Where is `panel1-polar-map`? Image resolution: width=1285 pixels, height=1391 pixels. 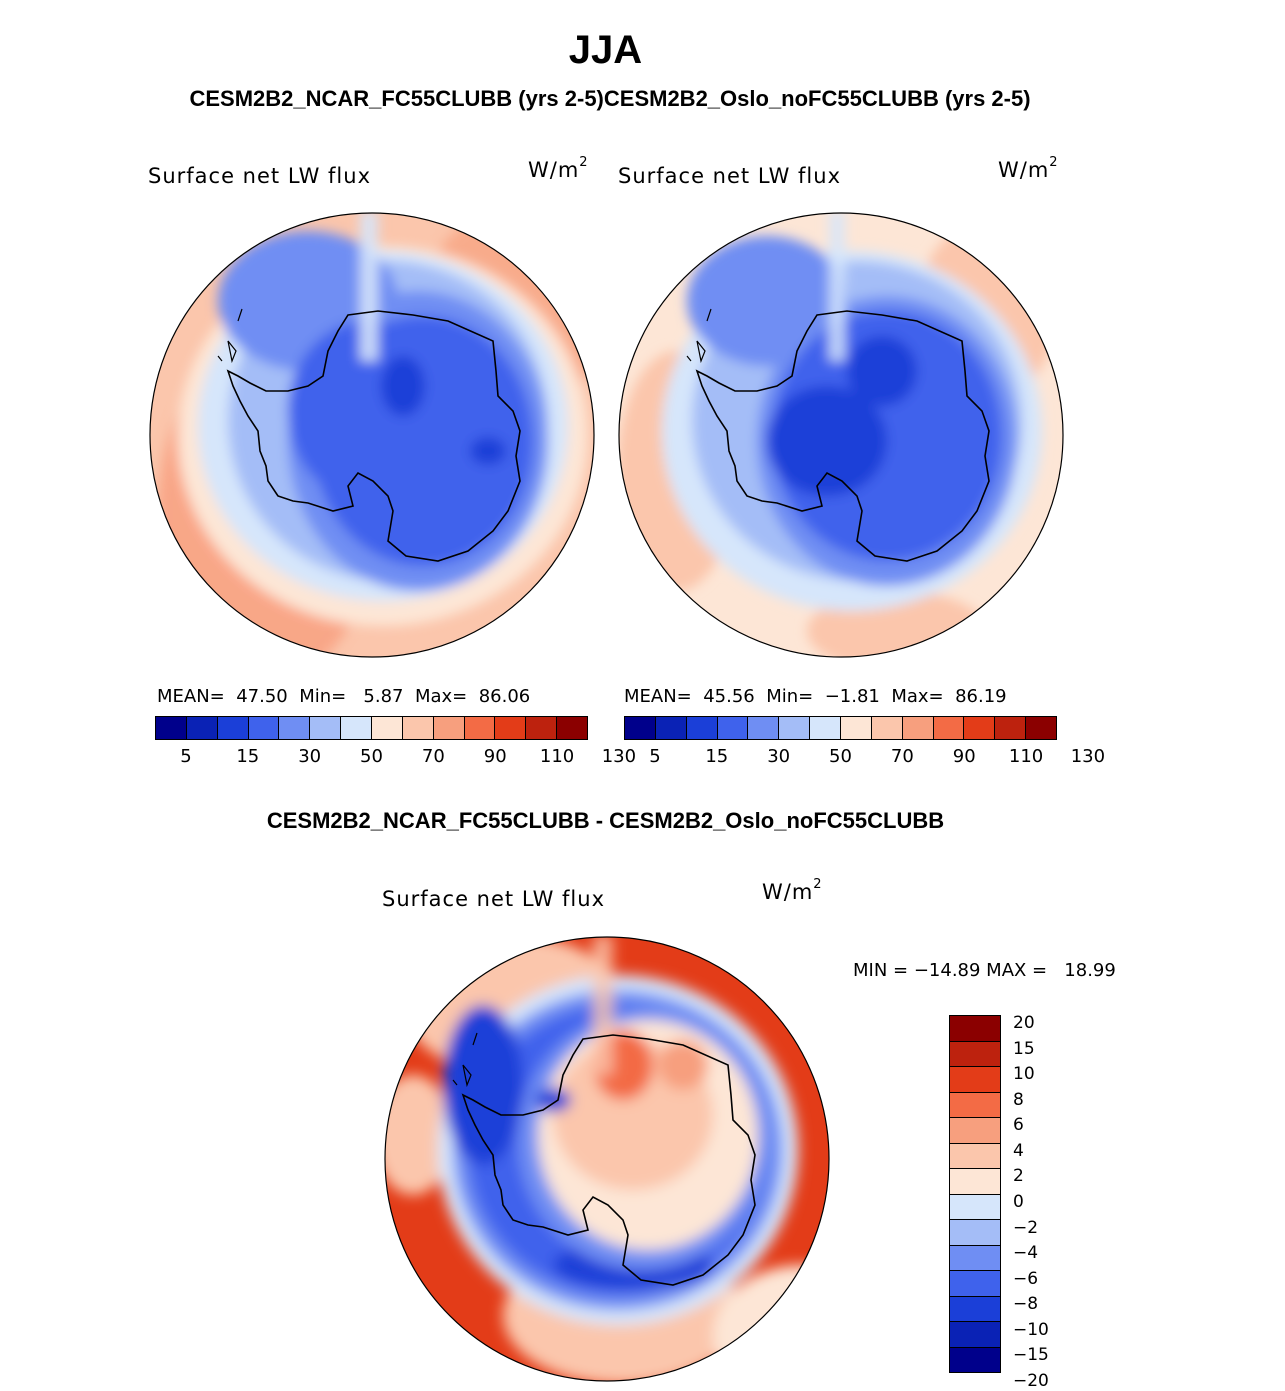 panel1-polar-map is located at coordinates (372, 435).